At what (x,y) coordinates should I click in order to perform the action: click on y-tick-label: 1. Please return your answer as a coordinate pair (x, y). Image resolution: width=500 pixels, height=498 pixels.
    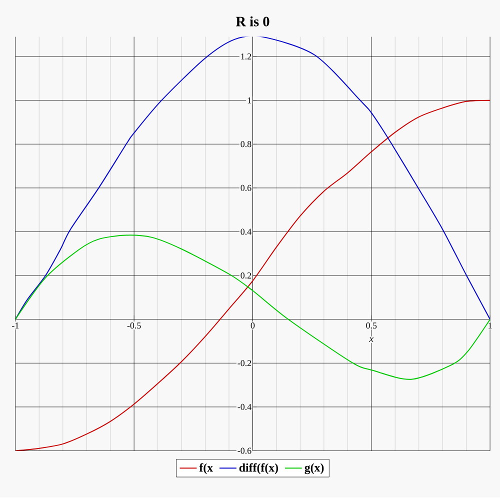
    Looking at the image, I should click on (250, 101).